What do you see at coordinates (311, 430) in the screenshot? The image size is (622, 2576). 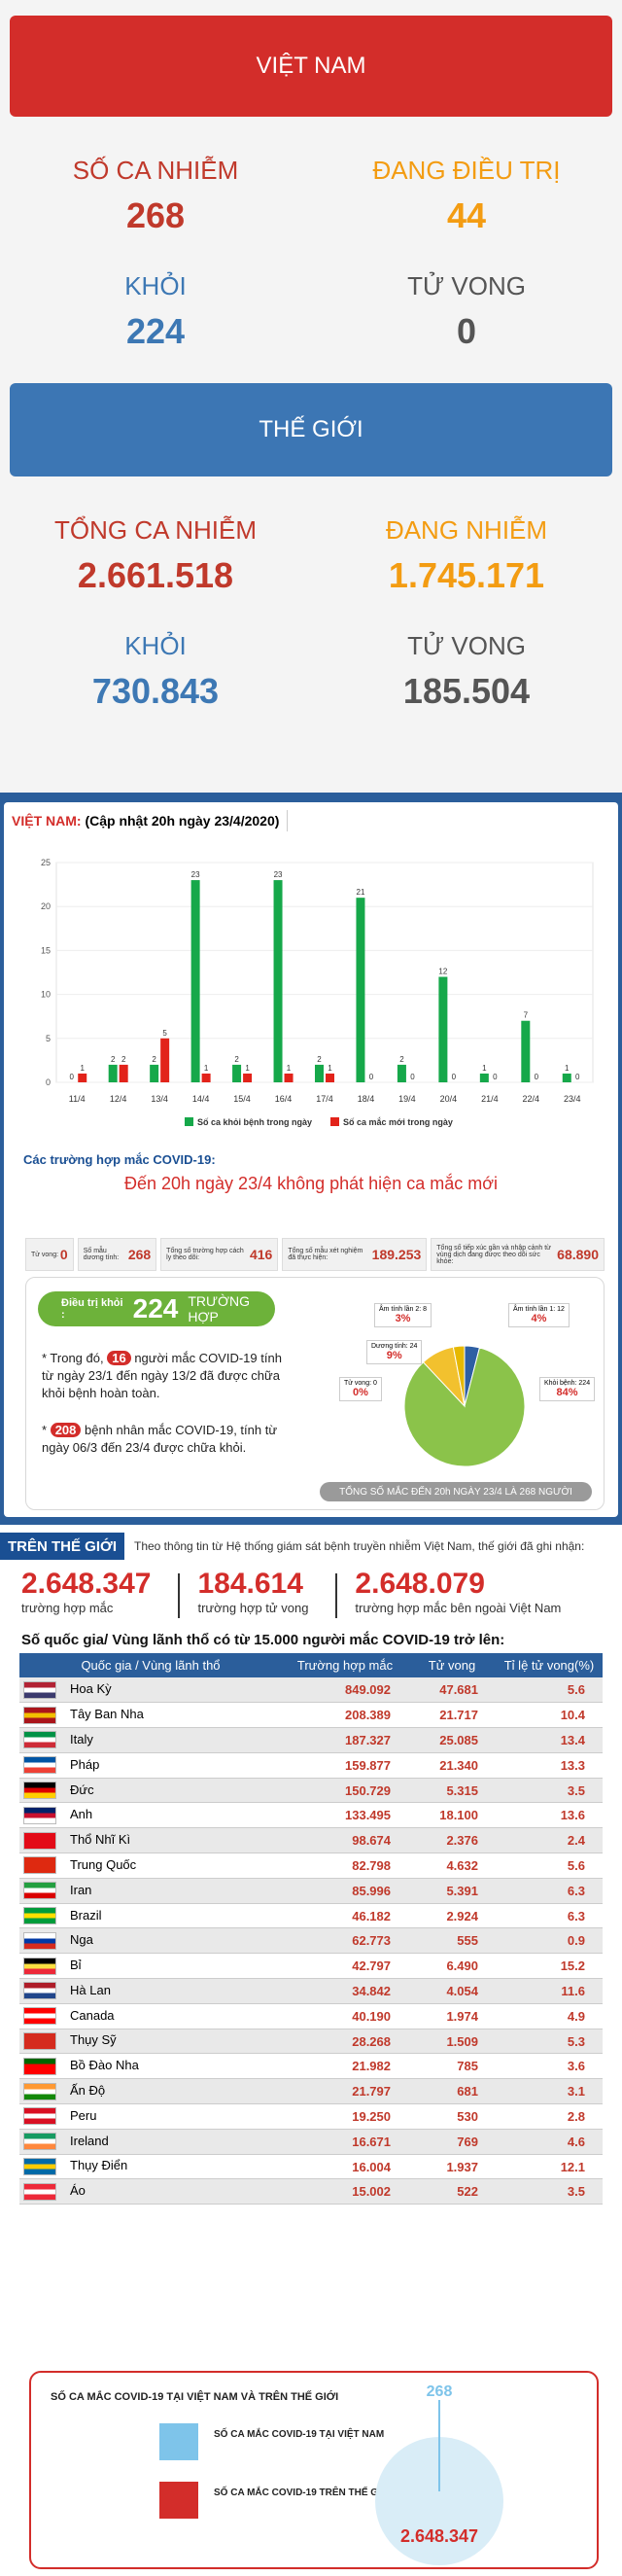 I see `world-banner: THẾ GIỚI` at bounding box center [311, 430].